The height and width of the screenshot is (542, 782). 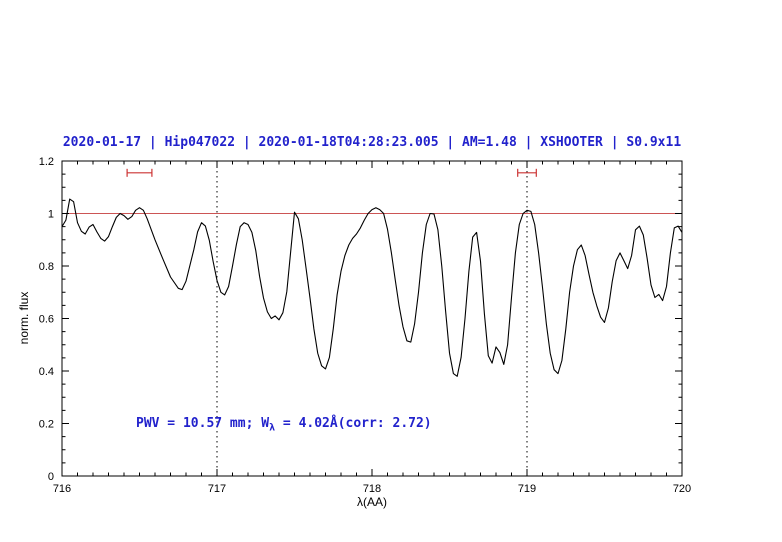 What do you see at coordinates (24, 318) in the screenshot?
I see `y-axis-title: norm. flux` at bounding box center [24, 318].